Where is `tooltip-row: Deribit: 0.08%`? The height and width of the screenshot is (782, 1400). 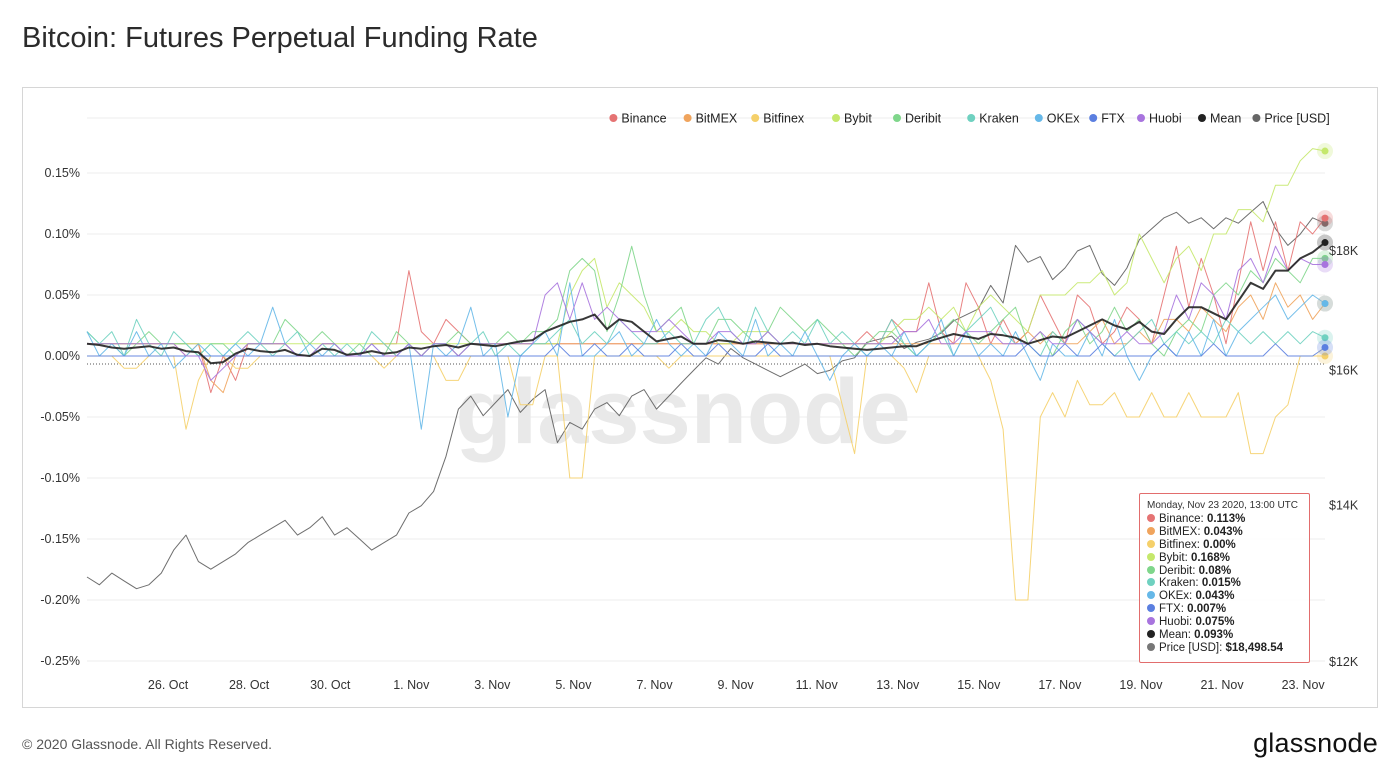 tooltip-row: Deribit: 0.08% is located at coordinates (1225, 571).